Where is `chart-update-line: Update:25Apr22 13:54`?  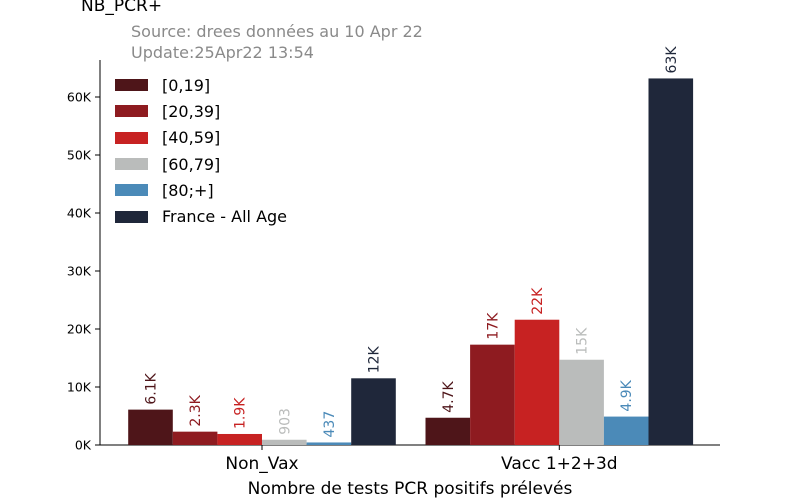
chart-update-line: Update:25Apr22 13:54 is located at coordinates (222, 52).